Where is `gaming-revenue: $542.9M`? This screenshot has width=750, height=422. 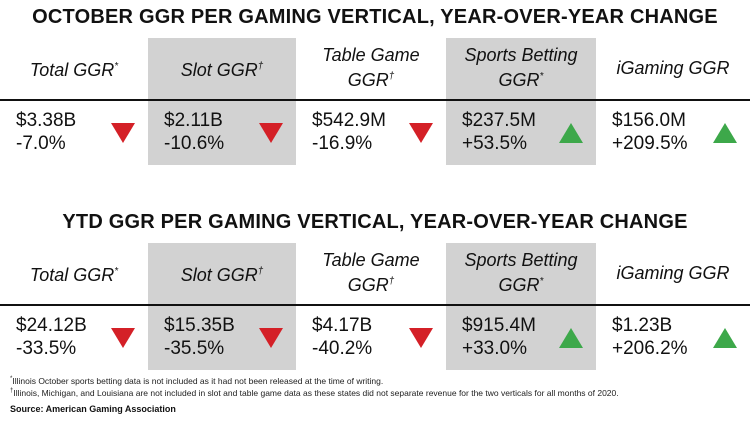
gaming-revenue: $542.9M is located at coordinates (349, 120).